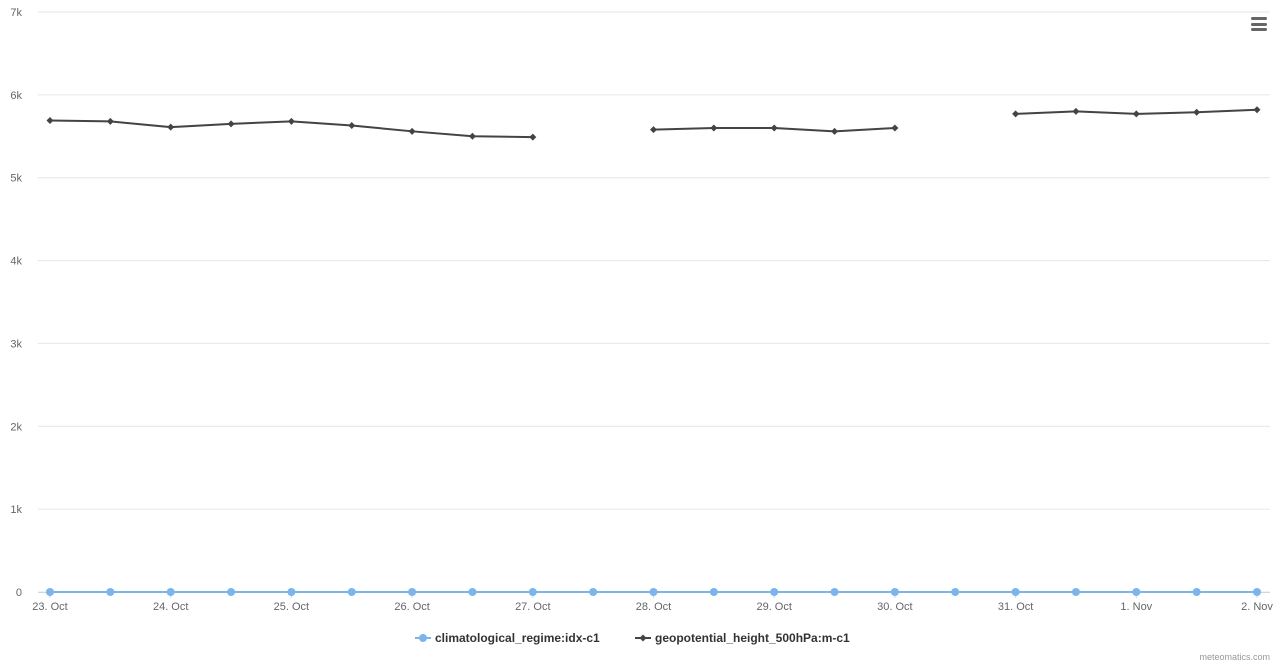 The image size is (1288, 667). I want to click on y-tick-label: 4k, so click(16, 262).